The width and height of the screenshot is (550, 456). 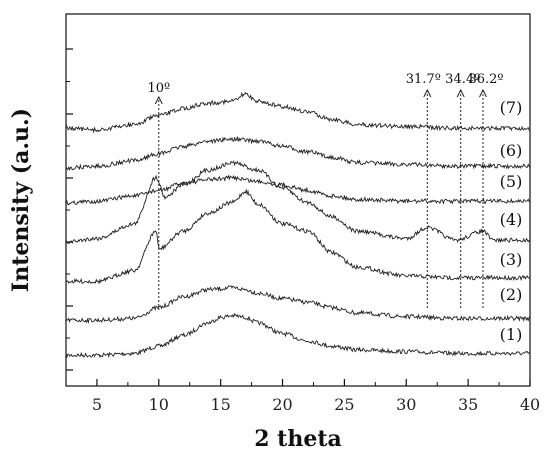 I want to click on y-axis-title: Intensity (a.u.), so click(x=21, y=200).